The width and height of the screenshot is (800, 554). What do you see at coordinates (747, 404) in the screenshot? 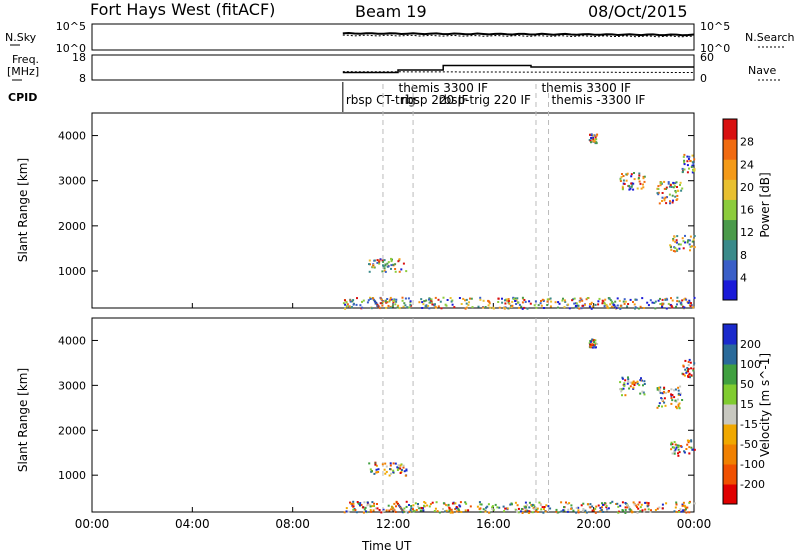
I see `velocity-colorbar-tick-3: 15` at bounding box center [747, 404].